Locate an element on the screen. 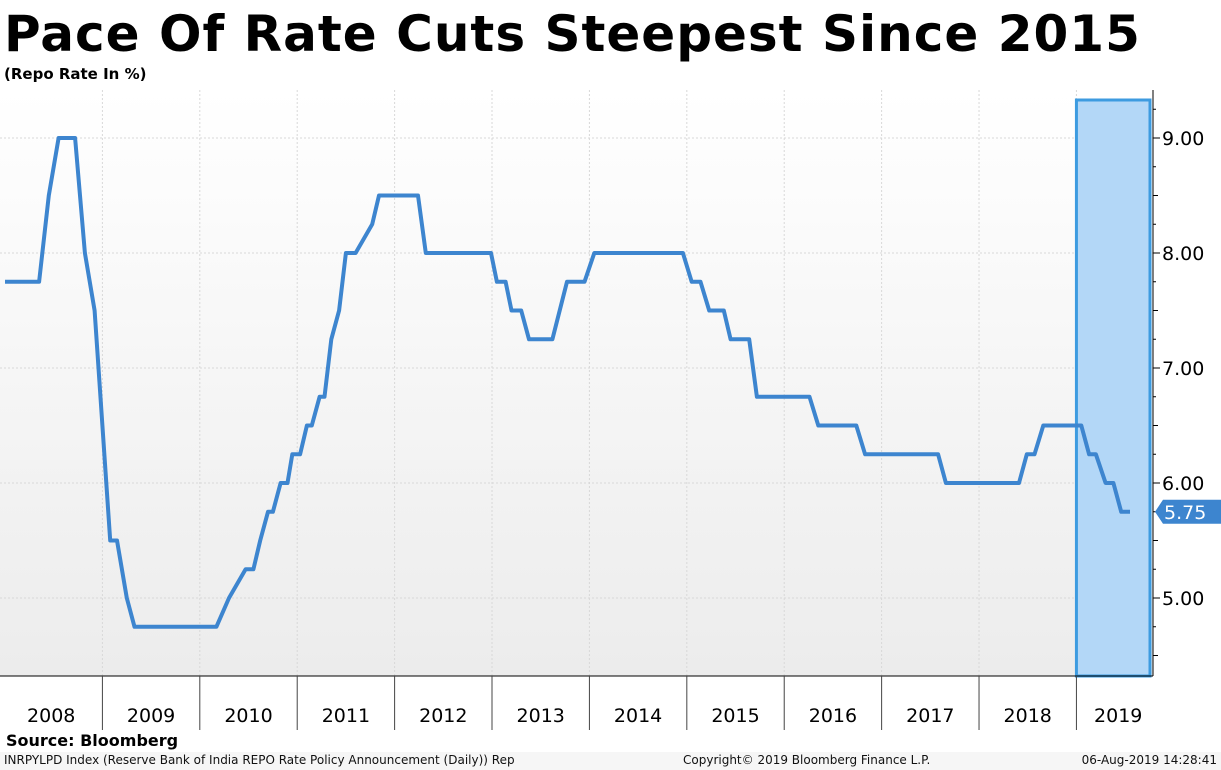  y-axis: 5.00 6.00 7.00 8.00 9.00 is located at coordinates (1178, 382).